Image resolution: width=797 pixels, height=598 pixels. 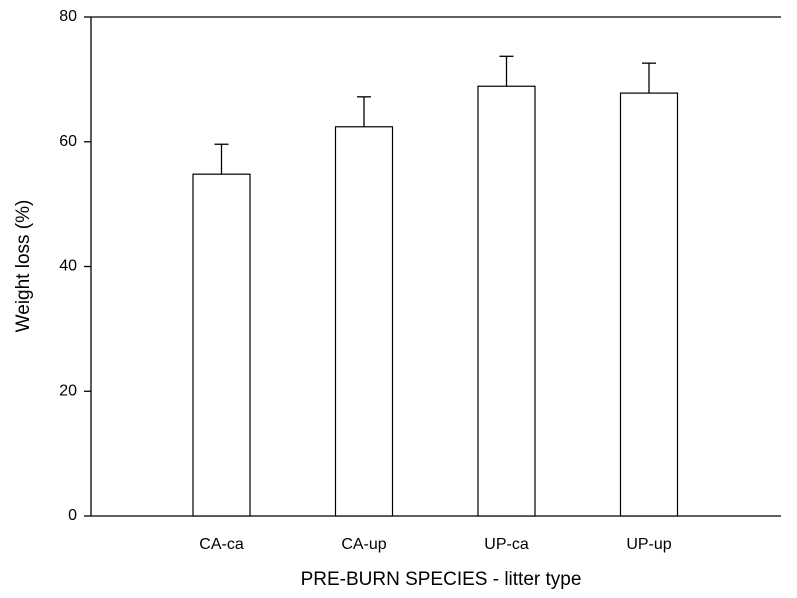 I want to click on y-axis-label: Weight loss (%), so click(x=23, y=266).